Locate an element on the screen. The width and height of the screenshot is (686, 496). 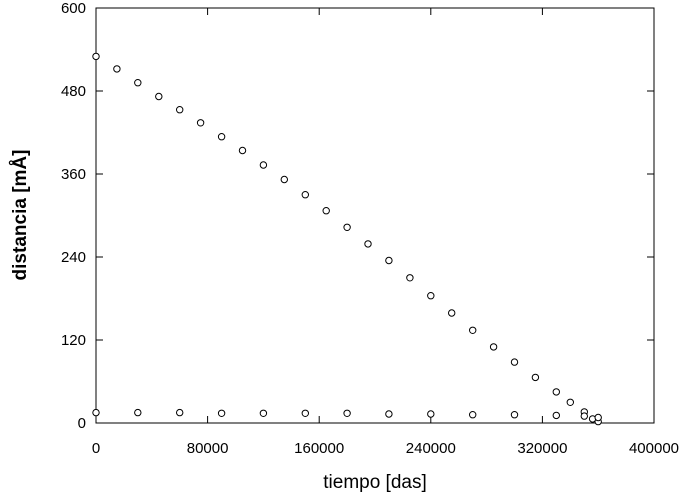
y-tick-label: 600 is located at coordinates (73, 8).